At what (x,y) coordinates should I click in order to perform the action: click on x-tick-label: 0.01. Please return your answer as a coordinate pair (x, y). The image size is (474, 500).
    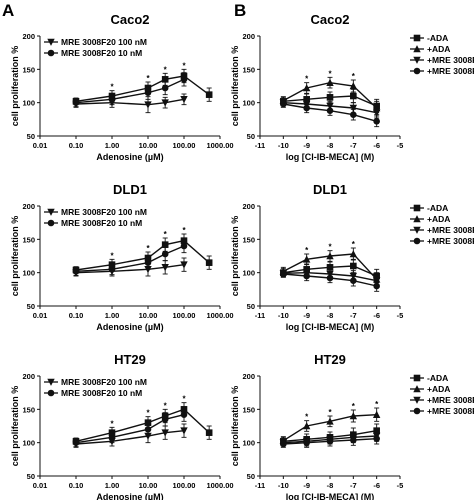
    Looking at the image, I should click on (40, 145).